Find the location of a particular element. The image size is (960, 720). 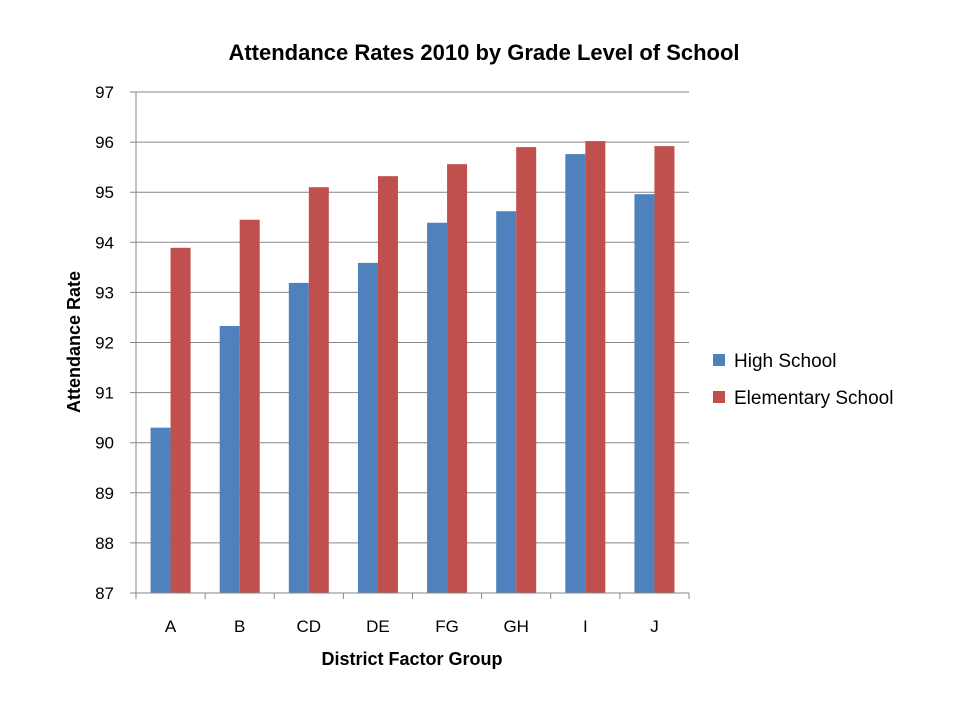

y-tick-label: 95 is located at coordinates (104, 192).